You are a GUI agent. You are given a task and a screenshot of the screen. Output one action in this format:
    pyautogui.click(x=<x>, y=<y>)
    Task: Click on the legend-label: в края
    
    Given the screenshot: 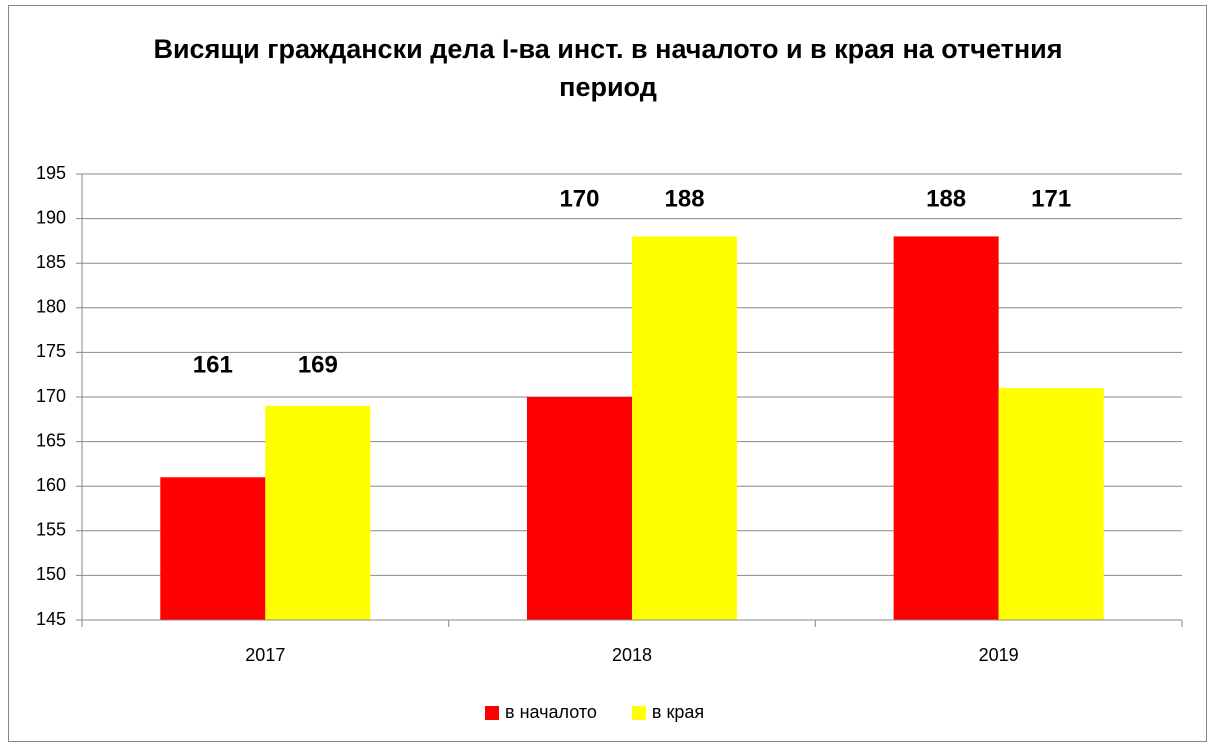 What is the action you would take?
    pyautogui.click(x=678, y=712)
    